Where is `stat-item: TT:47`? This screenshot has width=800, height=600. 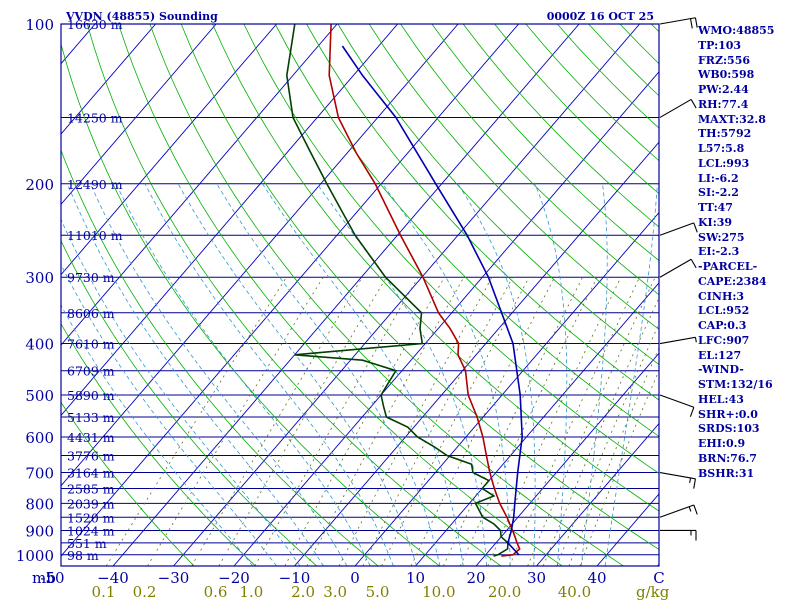 stat-item: TT:47 is located at coordinates (715, 207).